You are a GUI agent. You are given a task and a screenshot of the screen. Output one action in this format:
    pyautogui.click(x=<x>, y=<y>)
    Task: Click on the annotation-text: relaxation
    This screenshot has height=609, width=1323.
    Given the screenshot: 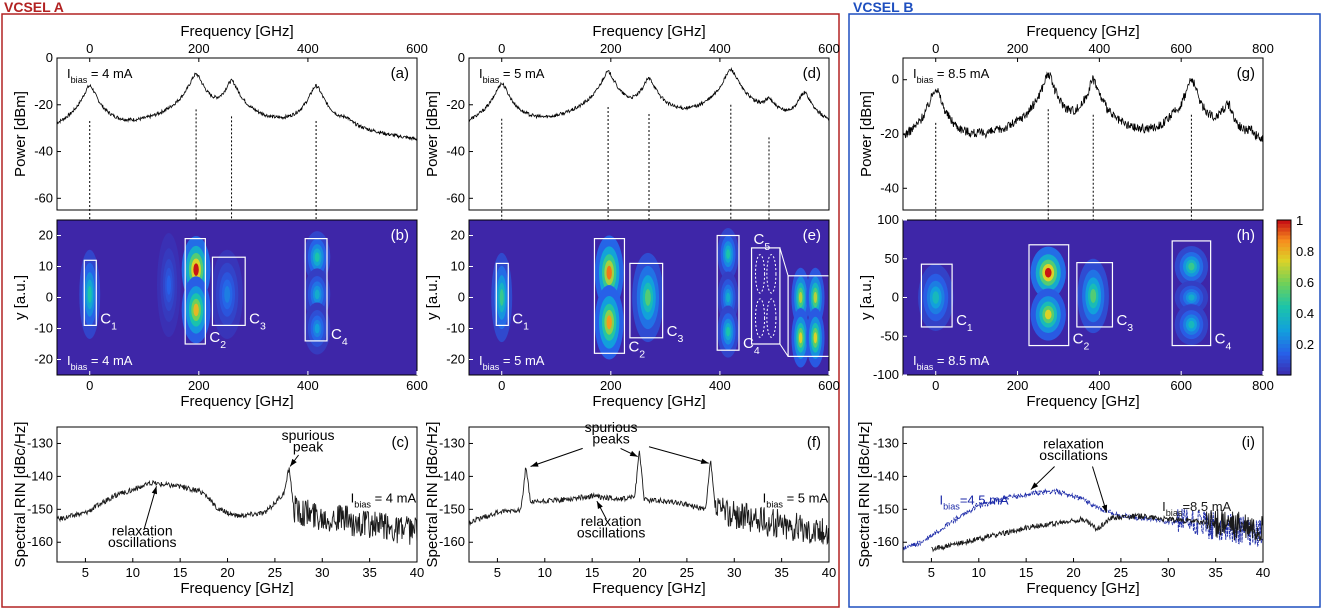 What is the action you would take?
    pyautogui.click(x=142, y=531)
    